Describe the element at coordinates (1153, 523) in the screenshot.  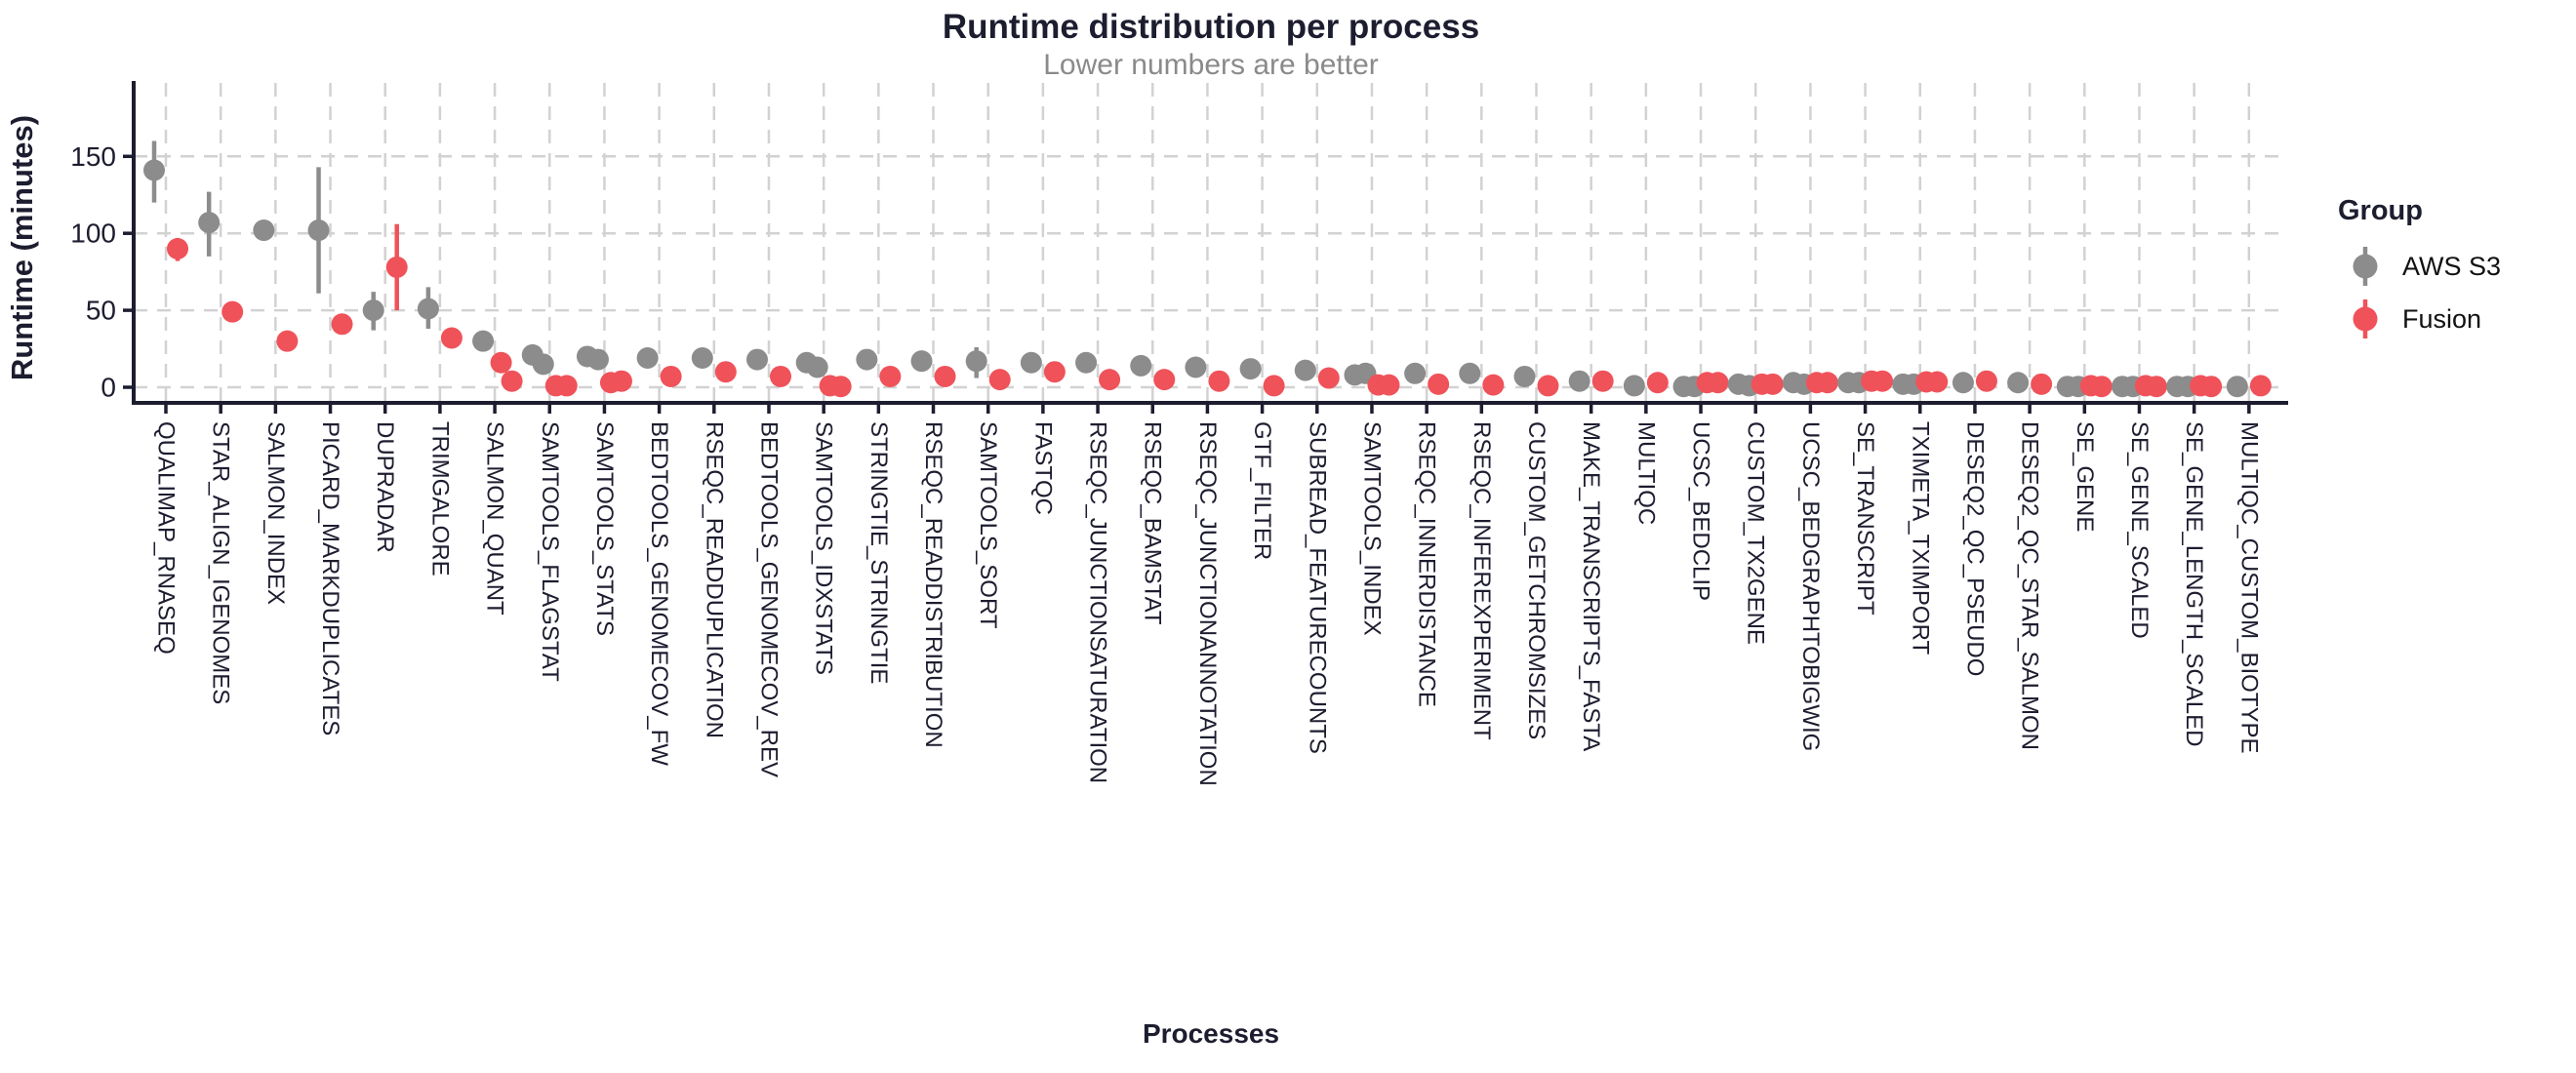
I see `x-tick-label: RSEQC_BAMSTAT` at that location.